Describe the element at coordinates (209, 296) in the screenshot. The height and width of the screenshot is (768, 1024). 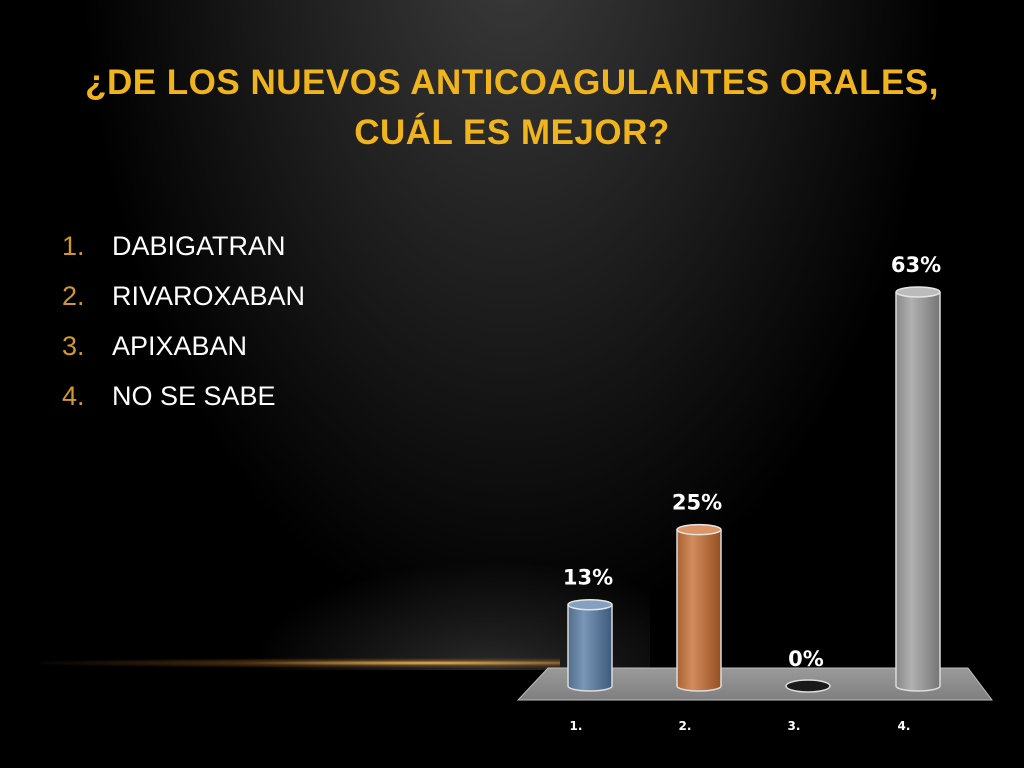
I see `option-2-label: RIVAROXABAN` at that location.